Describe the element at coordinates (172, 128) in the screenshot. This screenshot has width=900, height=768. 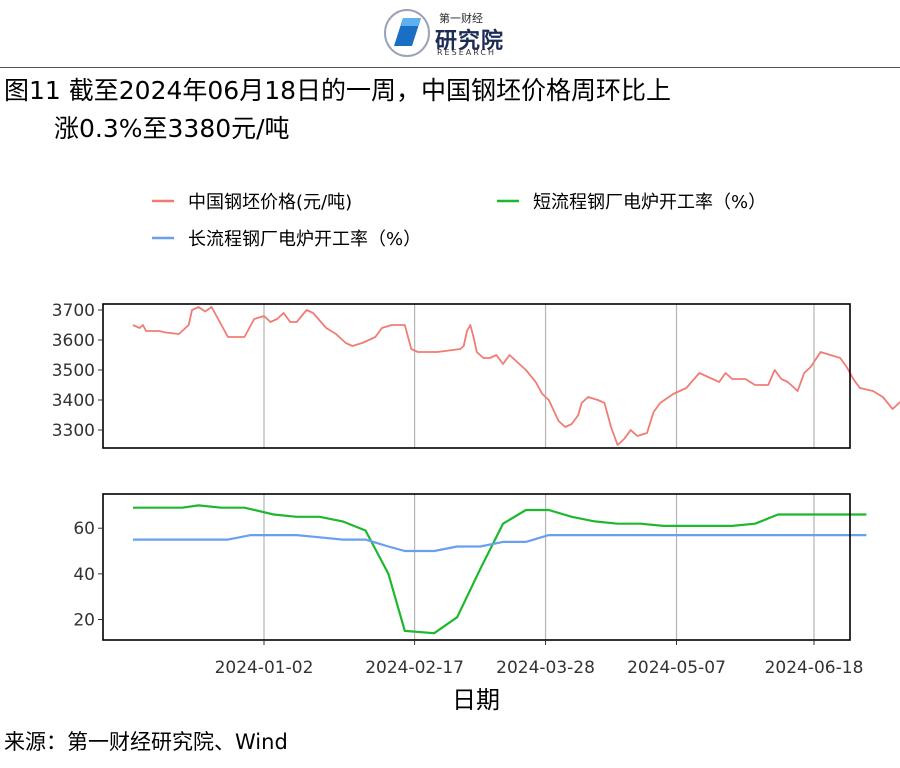
I see `figure-title-line2: 涨0.3%至3380元/吨` at that location.